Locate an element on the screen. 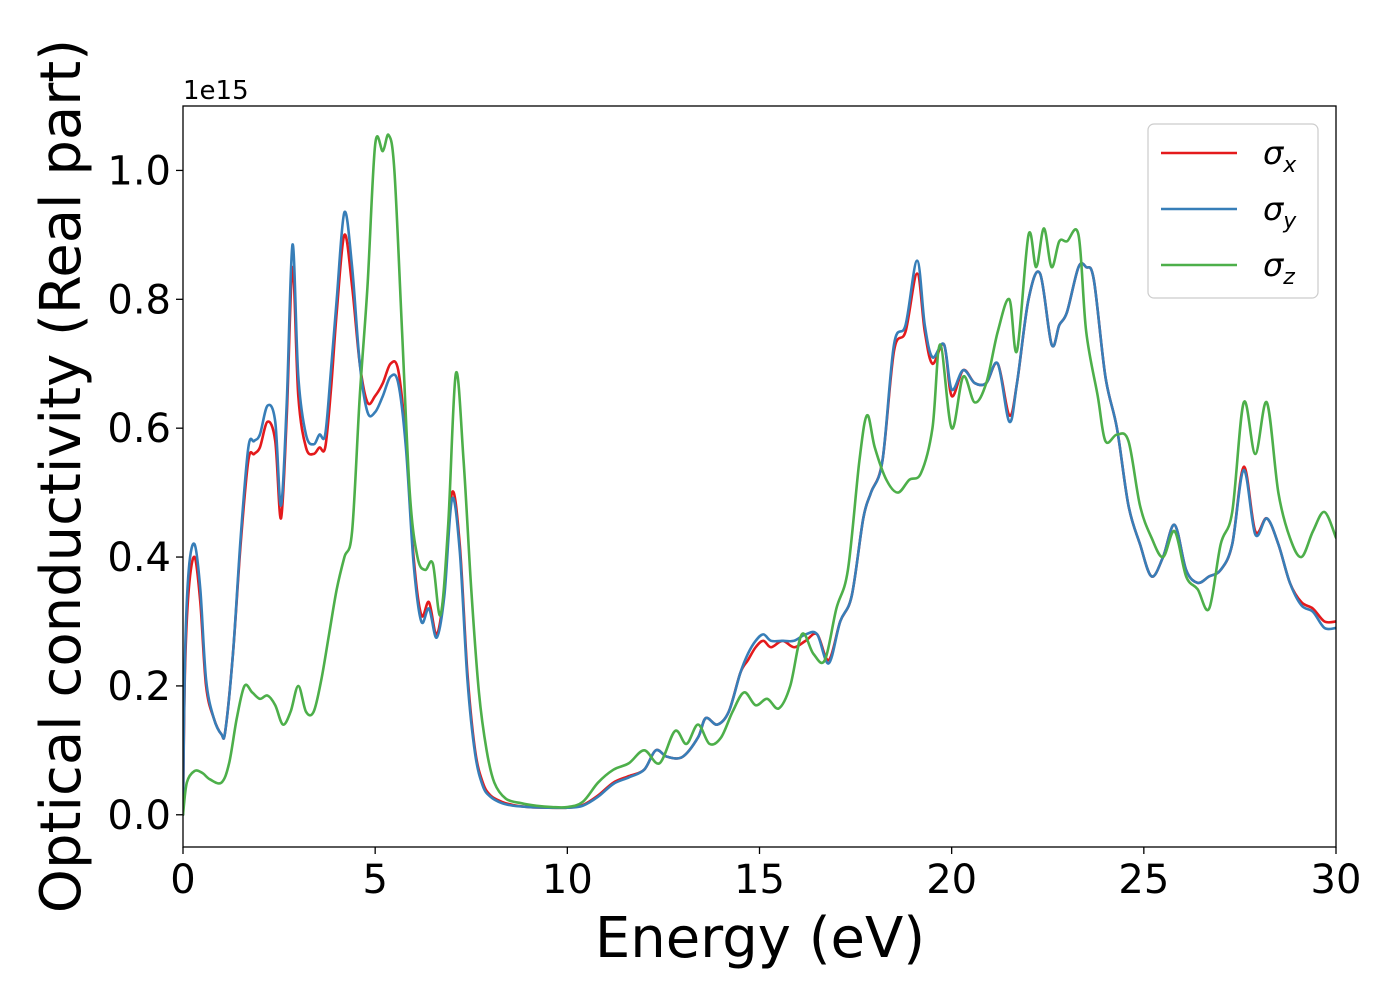 The image size is (1400, 1000). y-tick-label: 0.6 is located at coordinates (139, 429).